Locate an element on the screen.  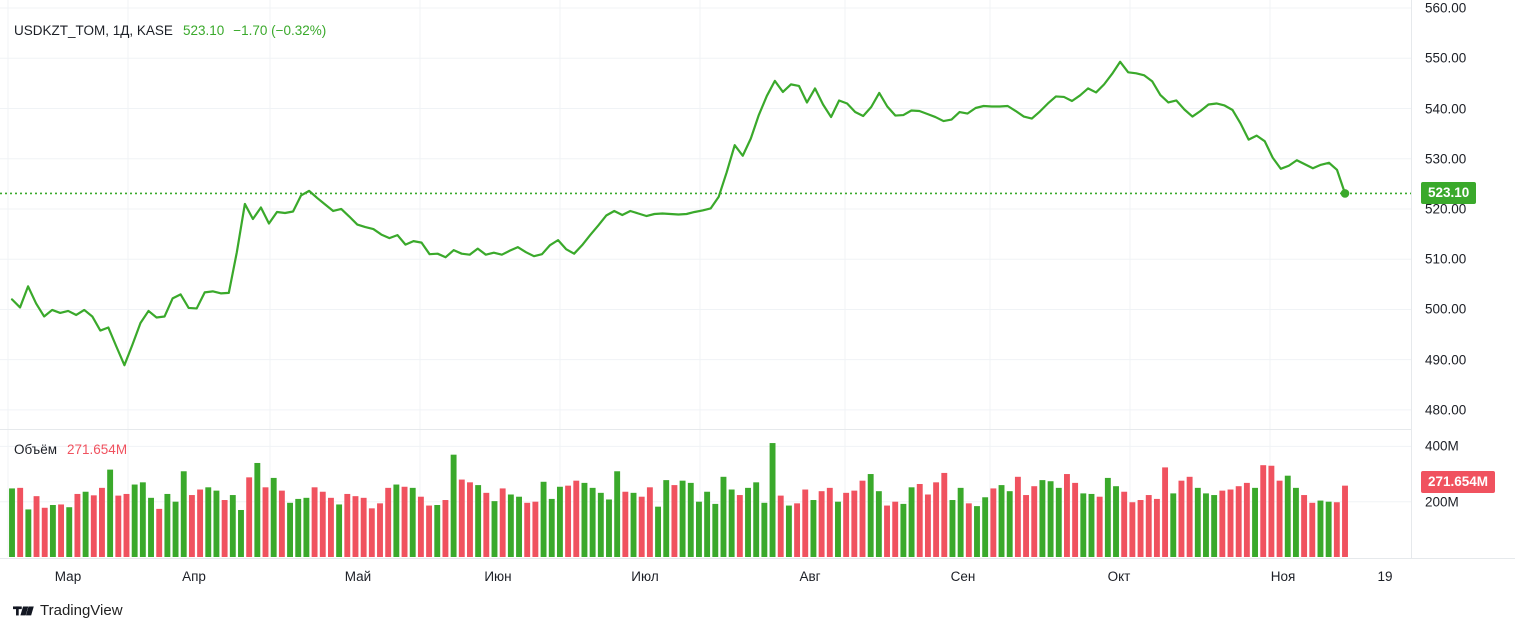
volume-axis-tick: 200M is located at coordinates (1442, 502).